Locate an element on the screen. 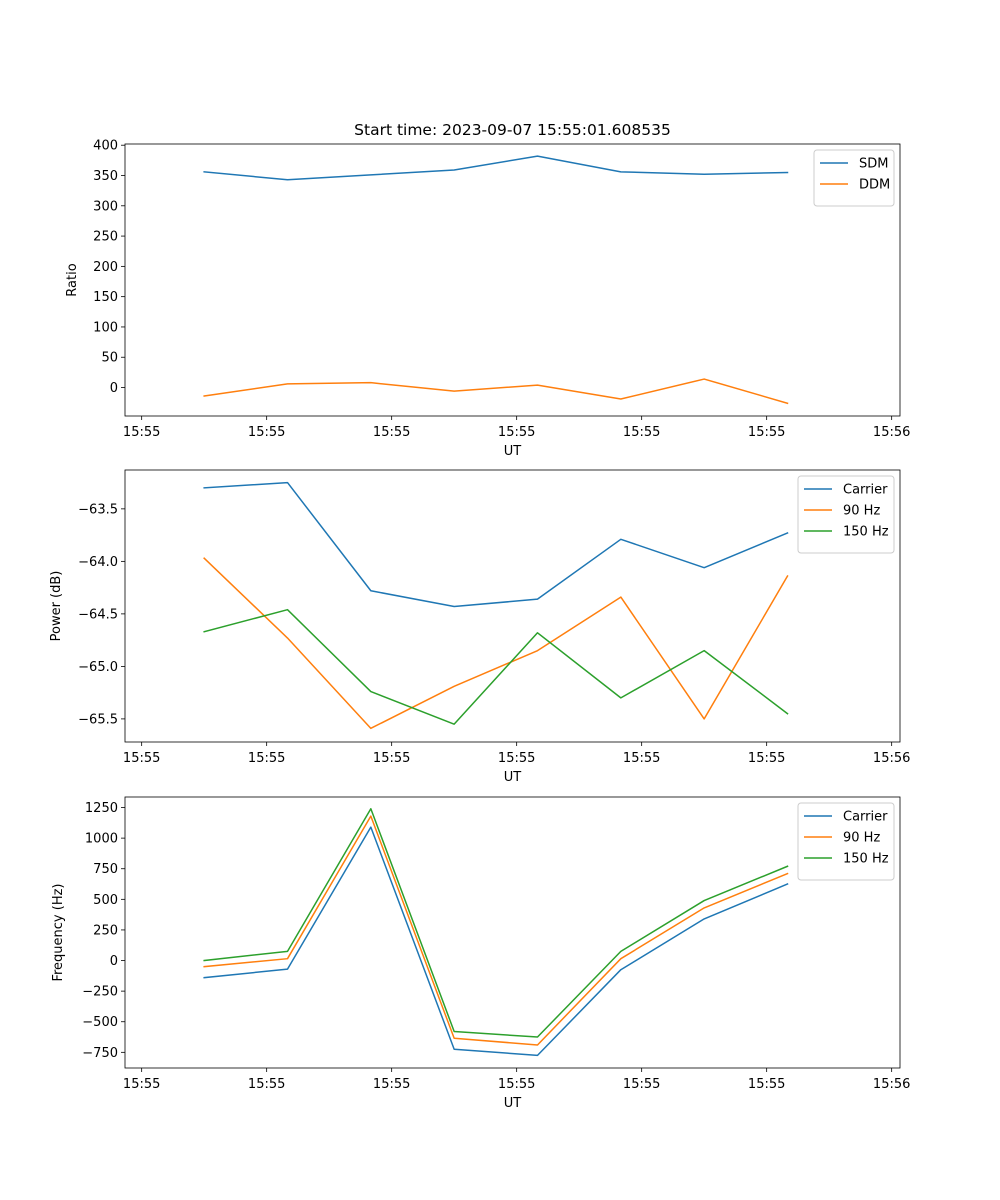 The height and width of the screenshot is (1200, 1000). y-tick-label: −500 is located at coordinates (100, 1022).